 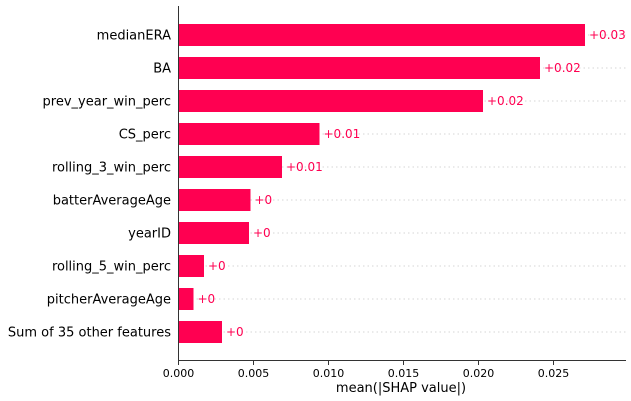 What do you see at coordinates (401, 388) in the screenshot?
I see `x-axis-title: mean(|SHAP value|)` at bounding box center [401, 388].